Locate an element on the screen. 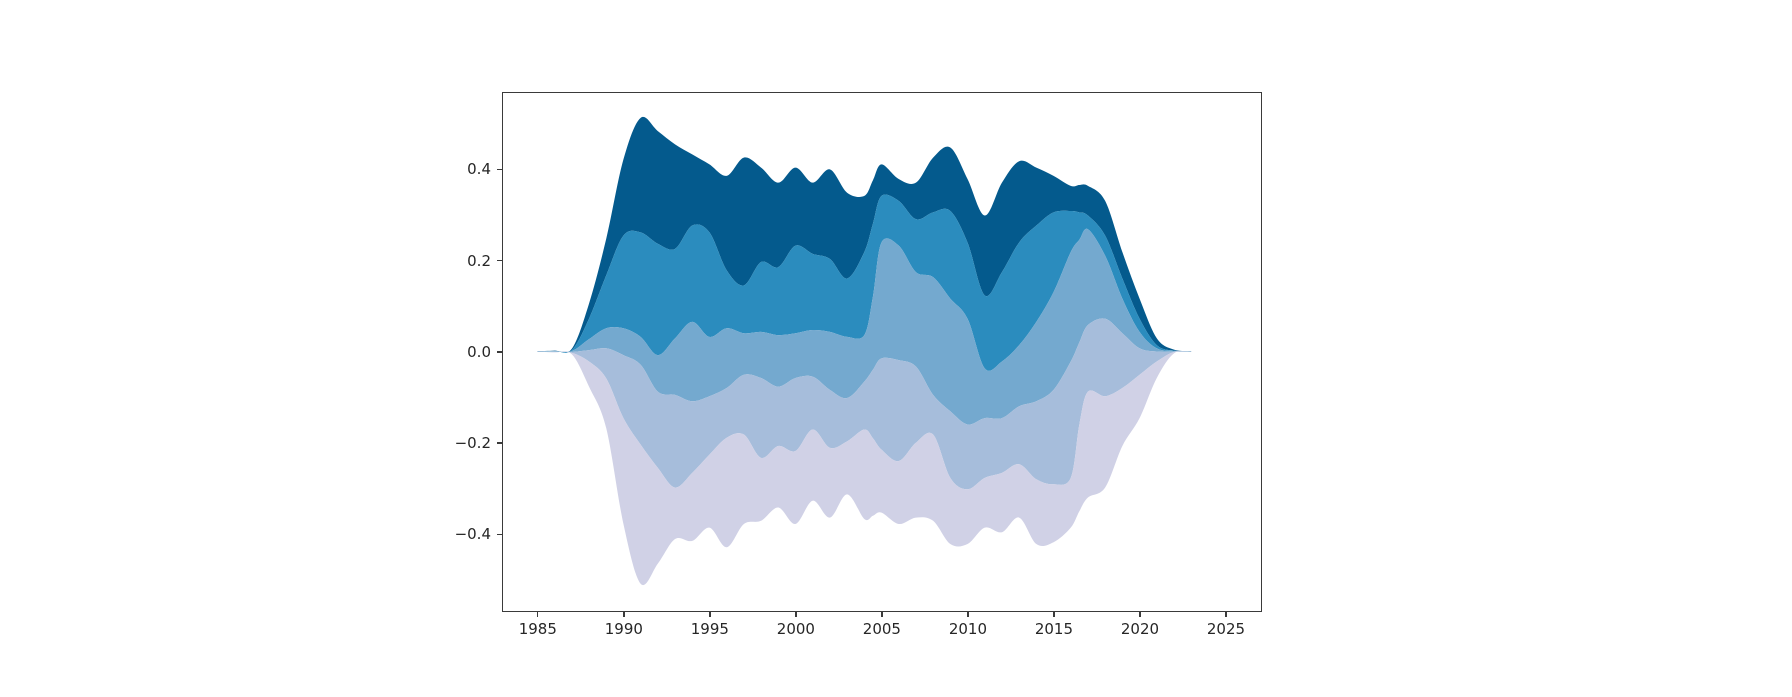  y-tick-label: −0.2 is located at coordinates (472, 443).